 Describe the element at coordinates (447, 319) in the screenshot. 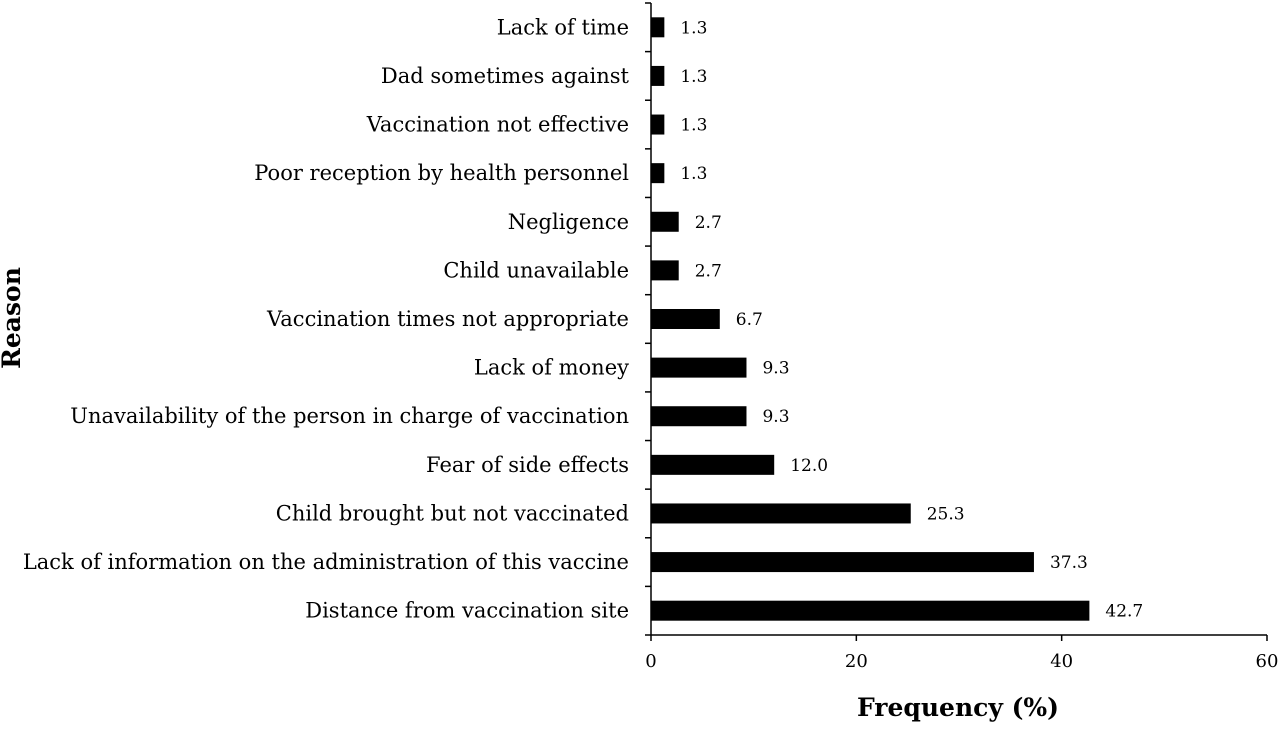

I see `category-label: Vaccination times not appropriate` at that location.